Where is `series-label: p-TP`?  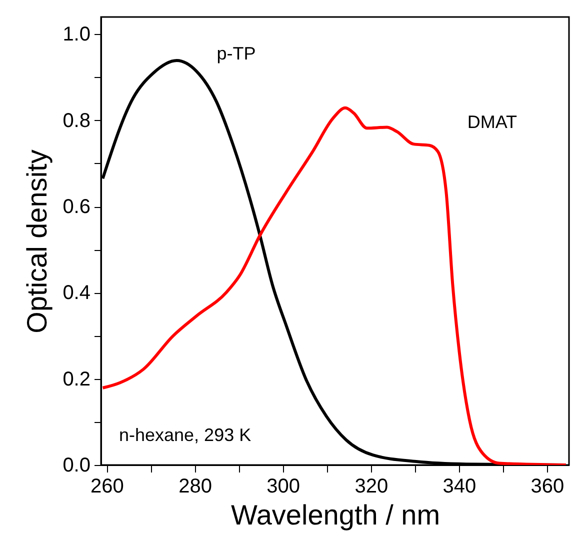 series-label: p-TP is located at coordinates (236, 54).